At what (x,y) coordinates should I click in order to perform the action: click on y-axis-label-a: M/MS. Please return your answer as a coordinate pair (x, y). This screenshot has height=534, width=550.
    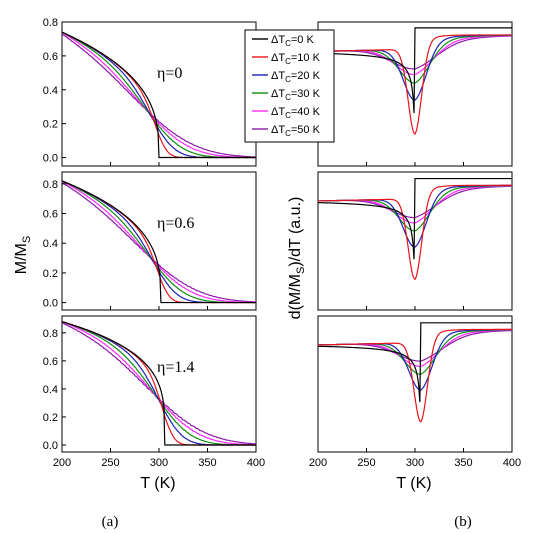
    Looking at the image, I should click on (23, 255).